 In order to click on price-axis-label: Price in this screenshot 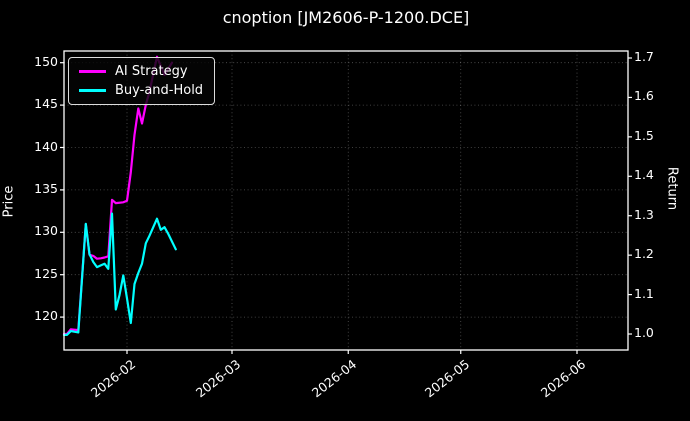, I will do `click(9, 201)`.